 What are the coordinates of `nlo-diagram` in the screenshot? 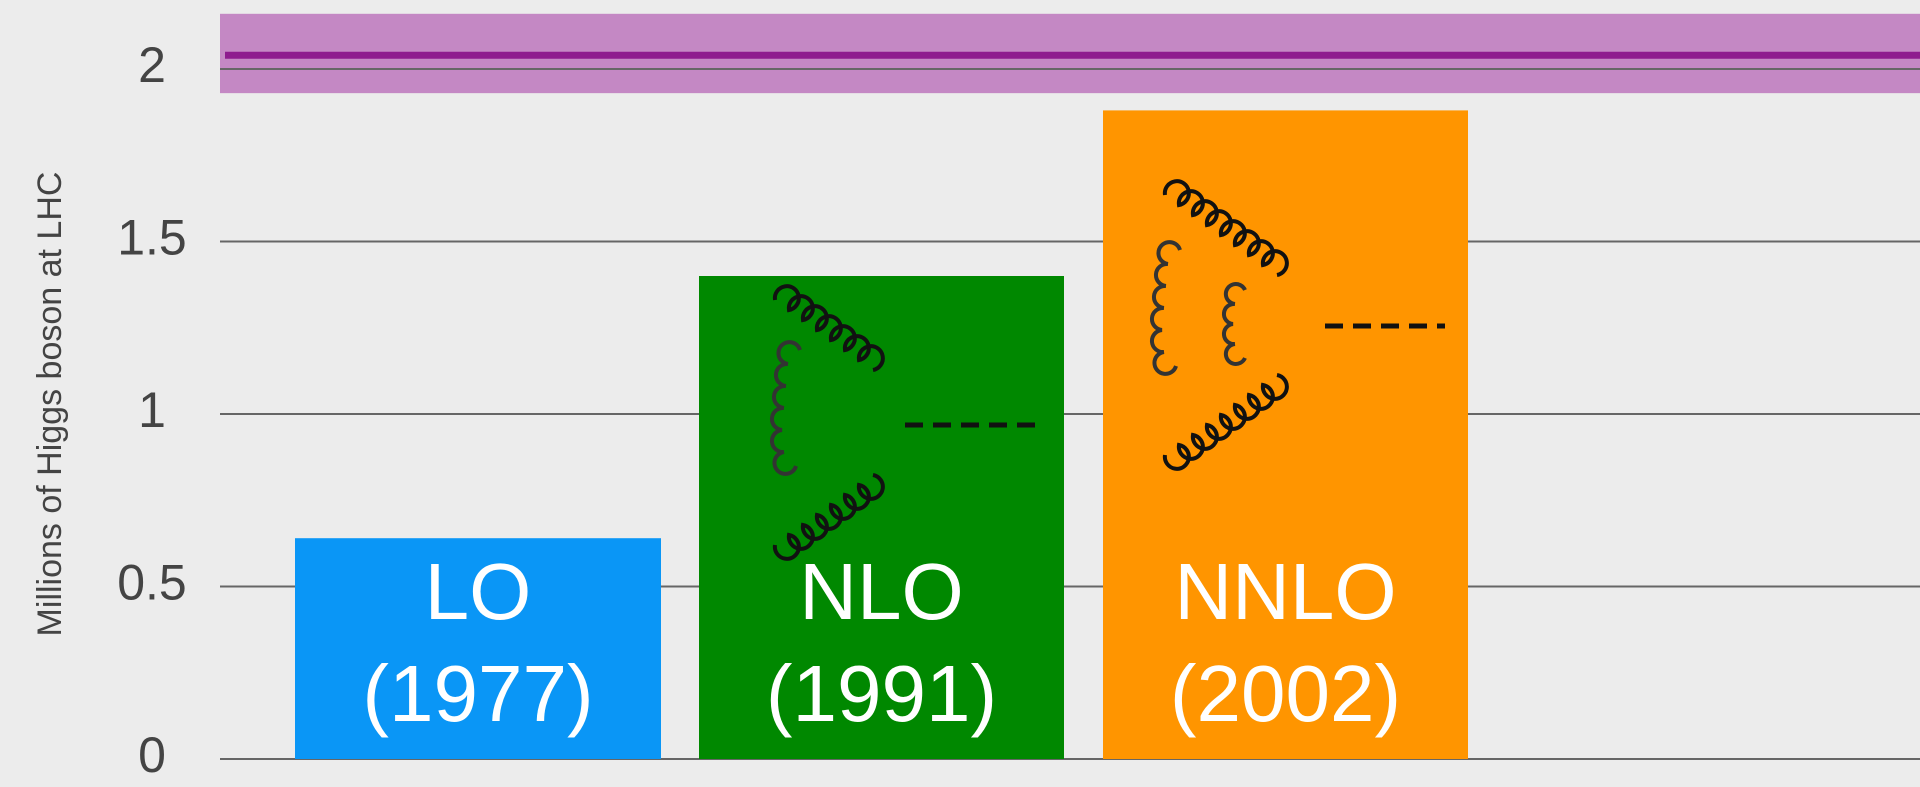 It's located at (902, 422).